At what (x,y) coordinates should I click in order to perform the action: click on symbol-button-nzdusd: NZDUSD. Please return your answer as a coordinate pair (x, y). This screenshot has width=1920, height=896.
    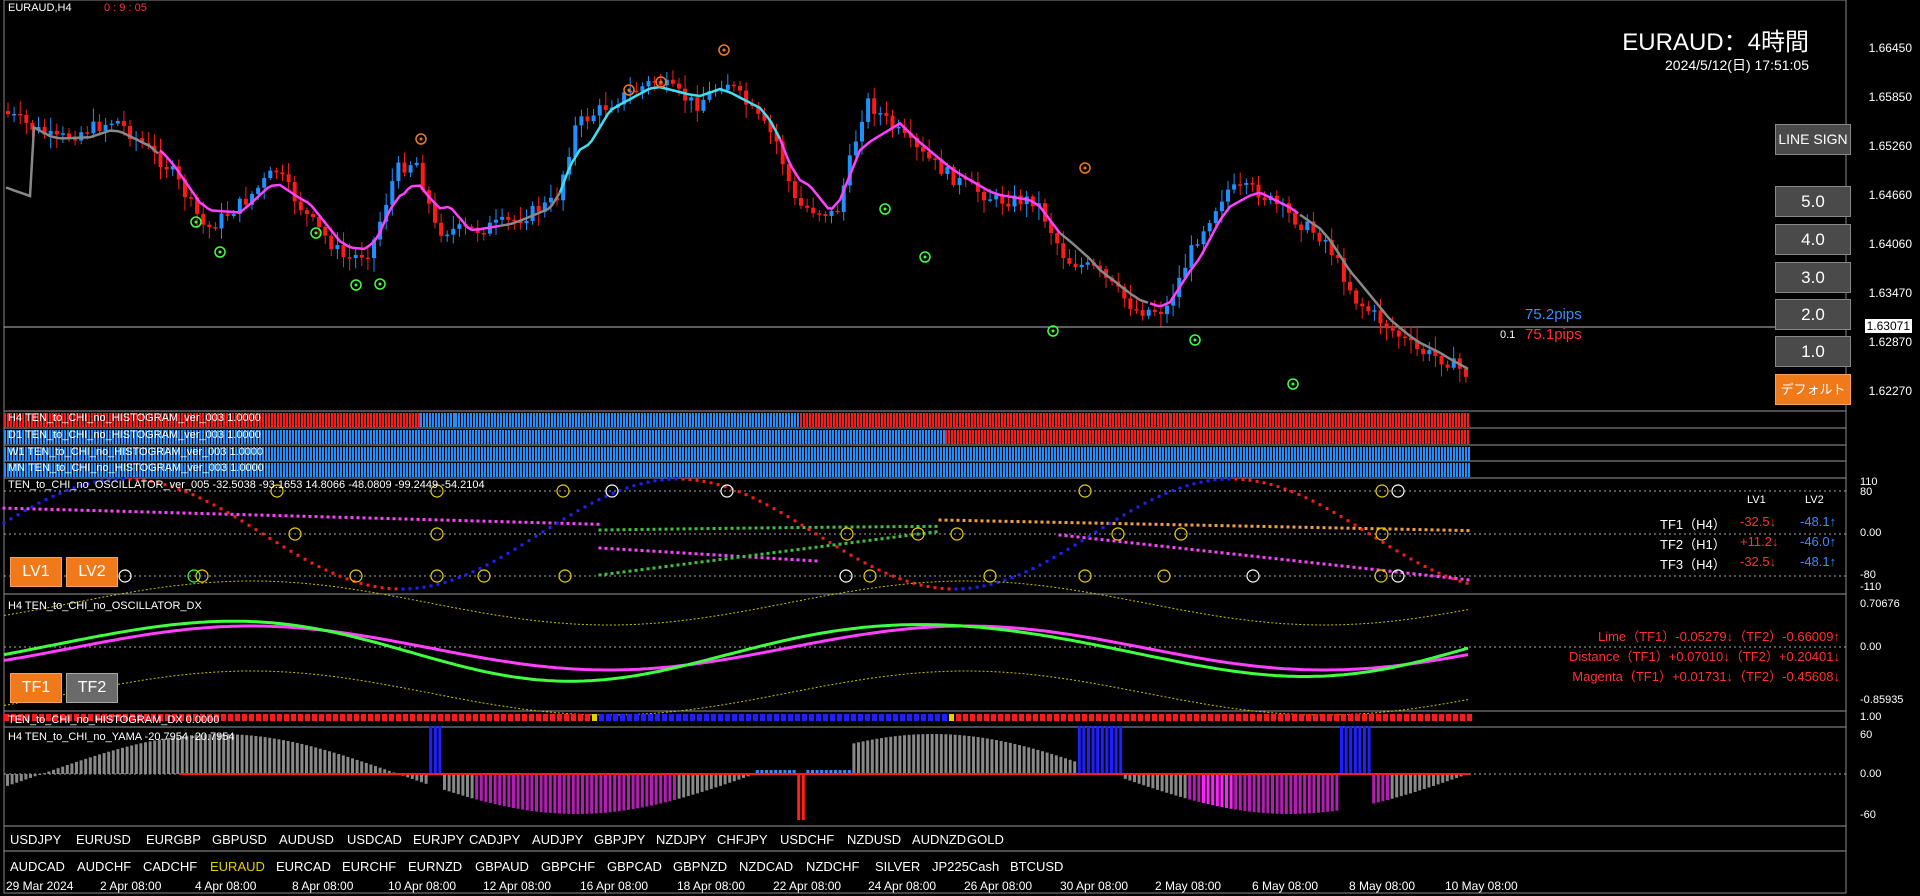
    Looking at the image, I should click on (874, 839).